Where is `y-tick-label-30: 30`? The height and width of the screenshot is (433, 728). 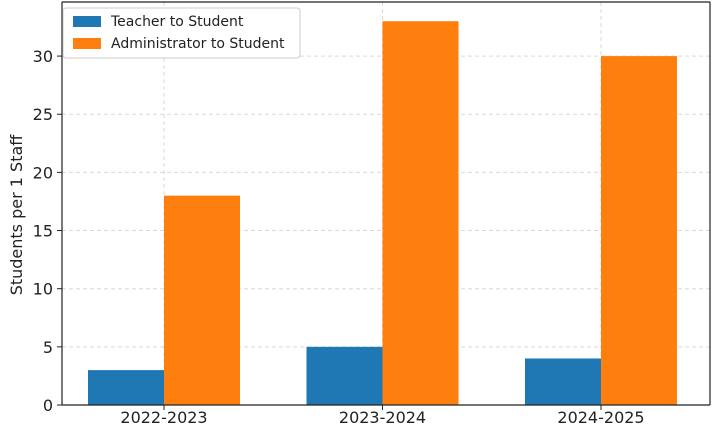 y-tick-label-30: 30 is located at coordinates (43, 56).